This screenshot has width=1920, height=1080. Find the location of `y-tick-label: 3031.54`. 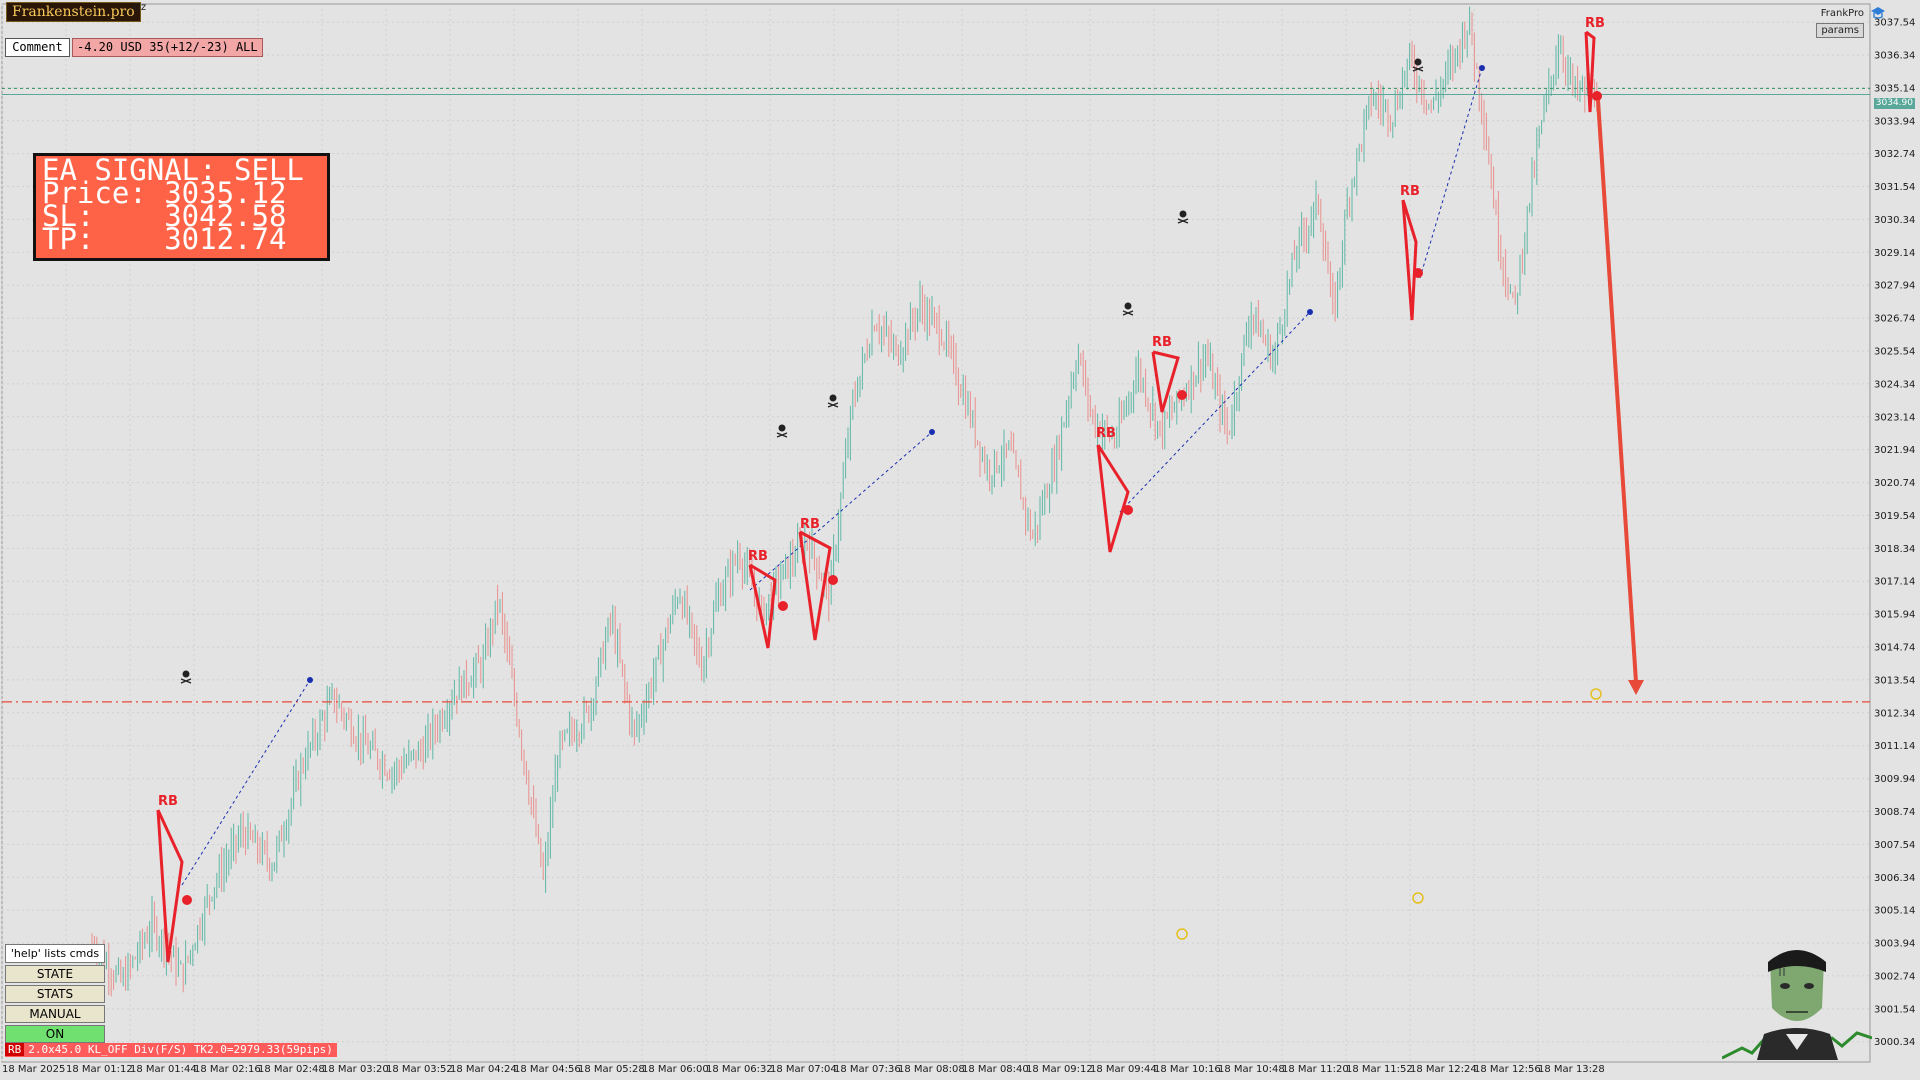

y-tick-label: 3031.54 is located at coordinates (1894, 187).